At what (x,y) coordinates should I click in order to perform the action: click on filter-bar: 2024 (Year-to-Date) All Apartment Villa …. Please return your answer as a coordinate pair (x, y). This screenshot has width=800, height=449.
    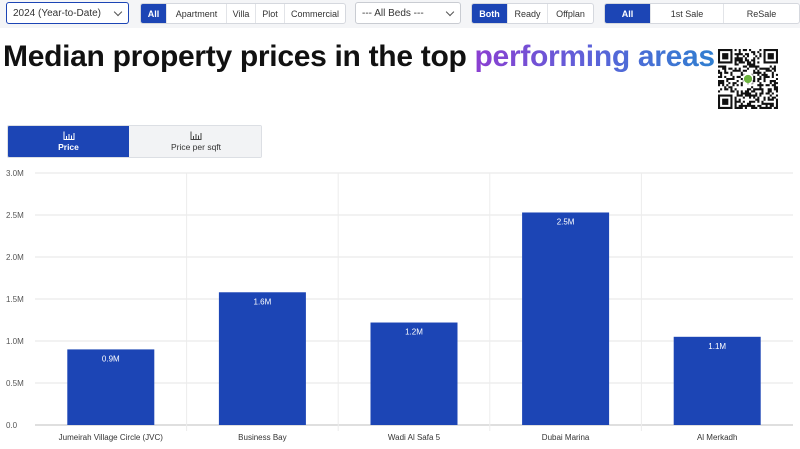
    Looking at the image, I should click on (400, 14).